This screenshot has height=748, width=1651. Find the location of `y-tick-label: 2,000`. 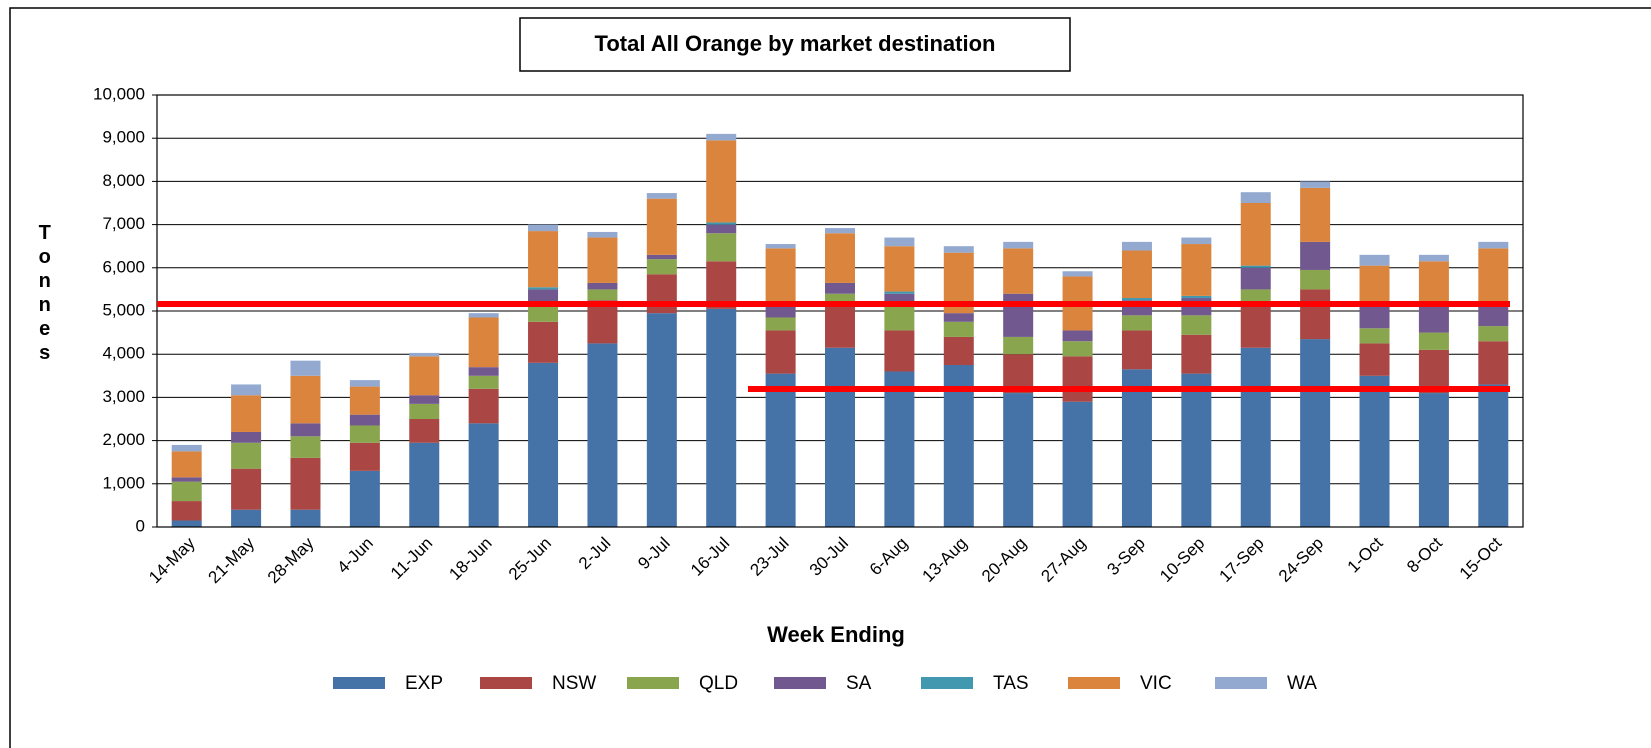

y-tick-label: 2,000 is located at coordinates (123, 439).